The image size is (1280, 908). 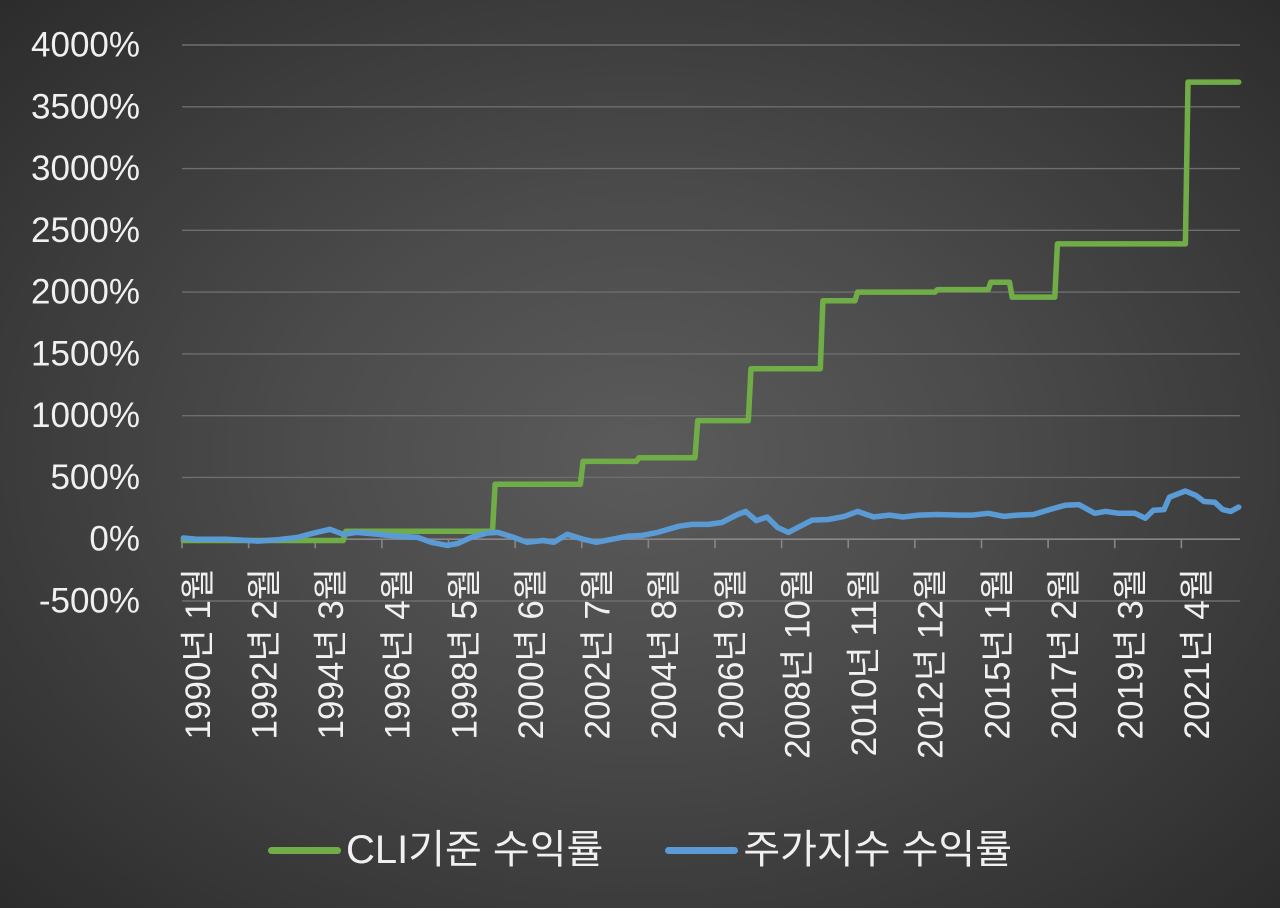 What do you see at coordinates (664, 653) in the screenshot?
I see `x-tick-label: 2004년 8월` at bounding box center [664, 653].